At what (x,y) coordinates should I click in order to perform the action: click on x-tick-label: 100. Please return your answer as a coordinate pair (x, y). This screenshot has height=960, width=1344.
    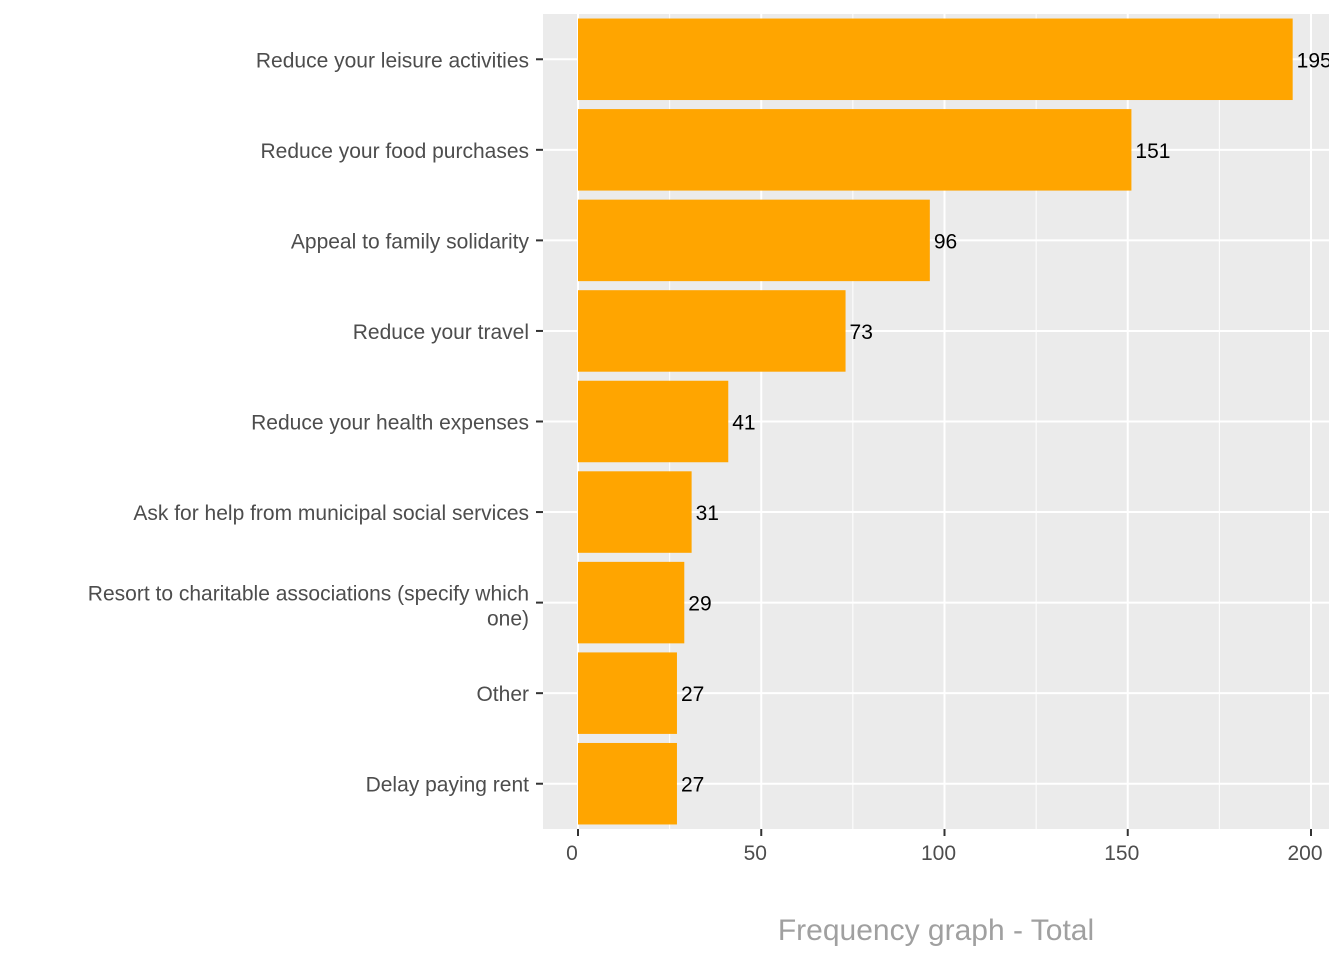
    Looking at the image, I should click on (938, 853).